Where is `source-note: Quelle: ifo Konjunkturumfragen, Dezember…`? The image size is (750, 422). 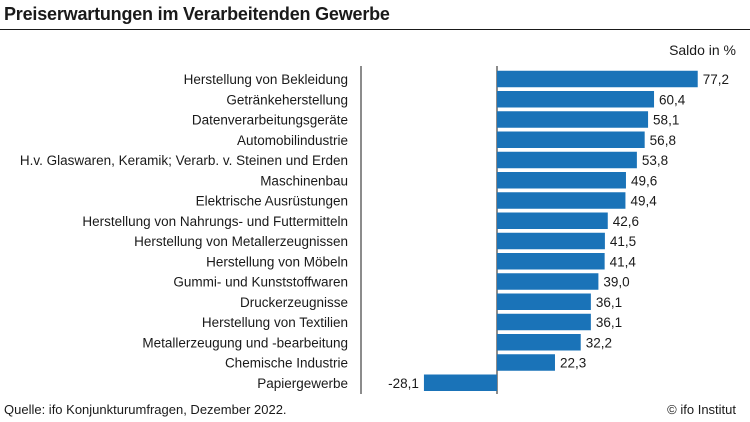 source-note: Quelle: ifo Konjunkturumfragen, Dezember… is located at coordinates (145, 409).